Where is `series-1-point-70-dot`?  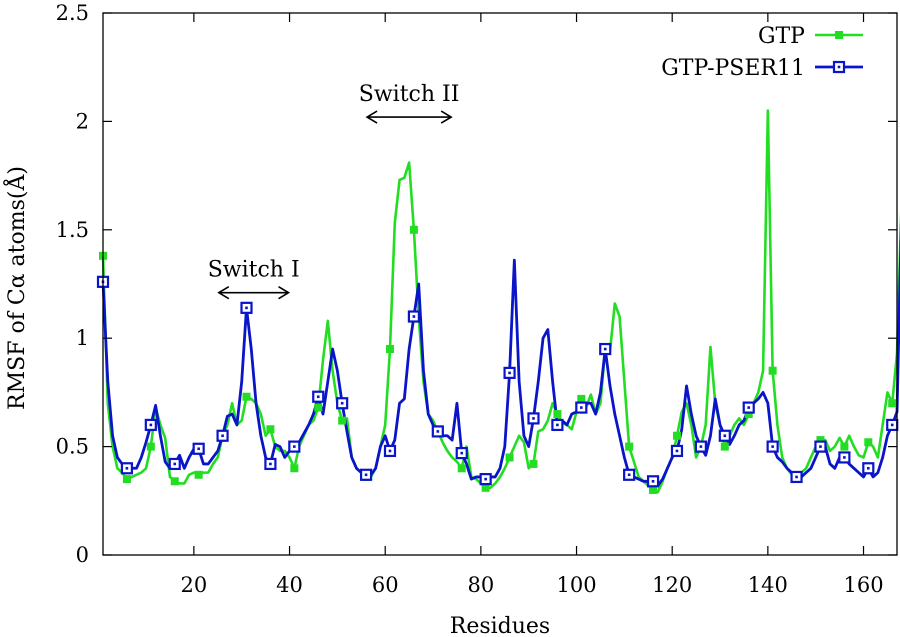
series-1-point-70-dot is located at coordinates (438, 431).